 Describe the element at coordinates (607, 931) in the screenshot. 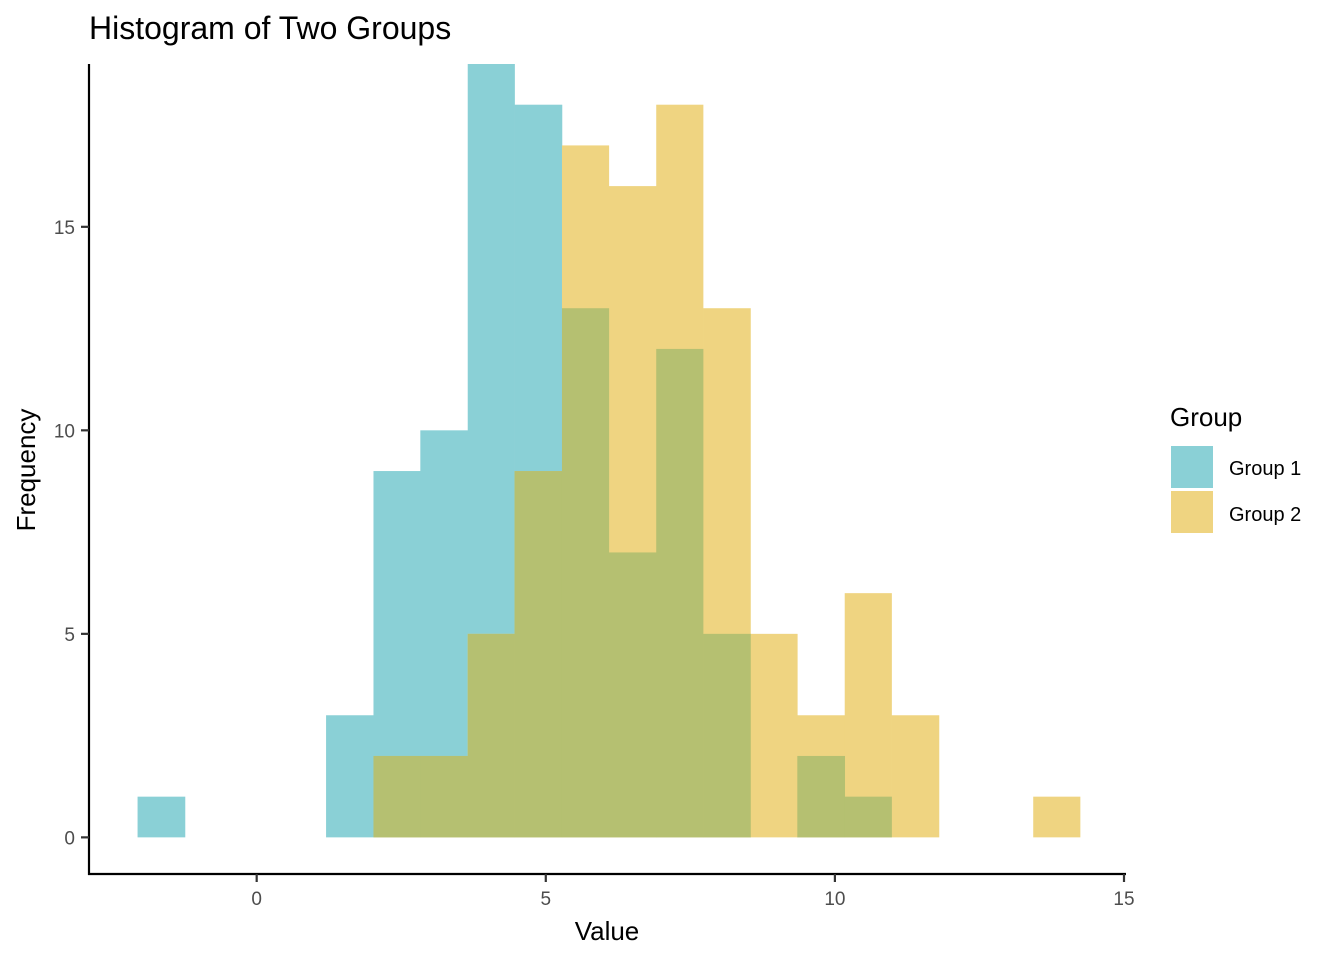

I see `x-axis-title: Value` at that location.